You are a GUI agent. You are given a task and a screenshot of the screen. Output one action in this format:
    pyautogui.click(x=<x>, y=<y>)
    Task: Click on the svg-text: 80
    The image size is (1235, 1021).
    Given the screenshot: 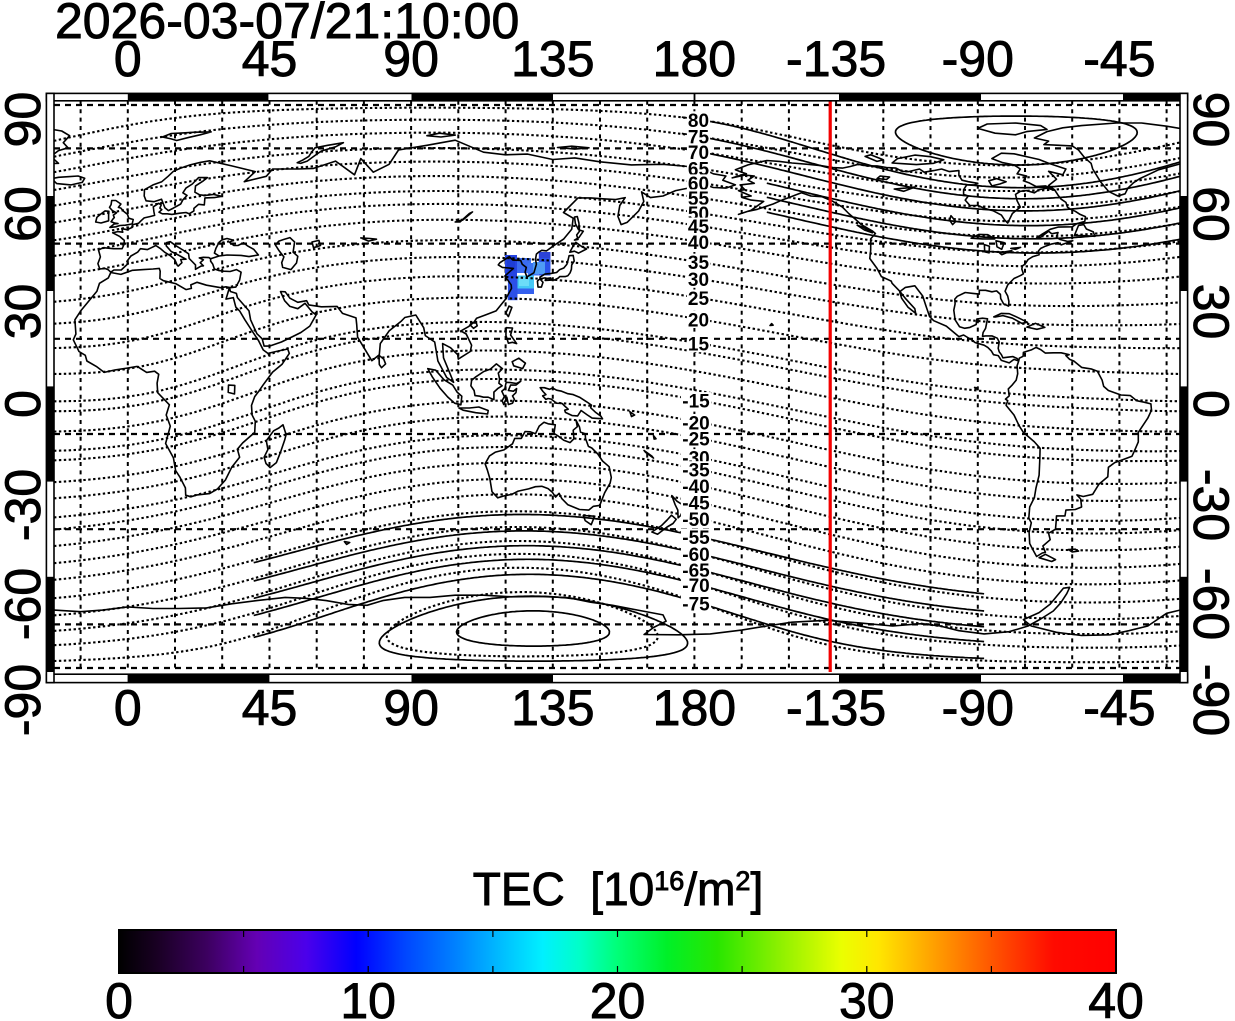 What is the action you would take?
    pyautogui.click(x=698, y=121)
    